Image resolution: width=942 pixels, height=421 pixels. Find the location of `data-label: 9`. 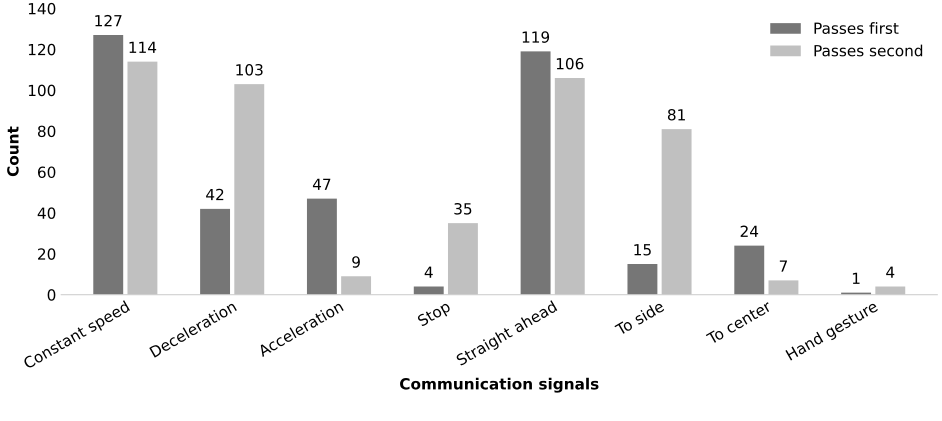

data-label: 9 is located at coordinates (356, 262).